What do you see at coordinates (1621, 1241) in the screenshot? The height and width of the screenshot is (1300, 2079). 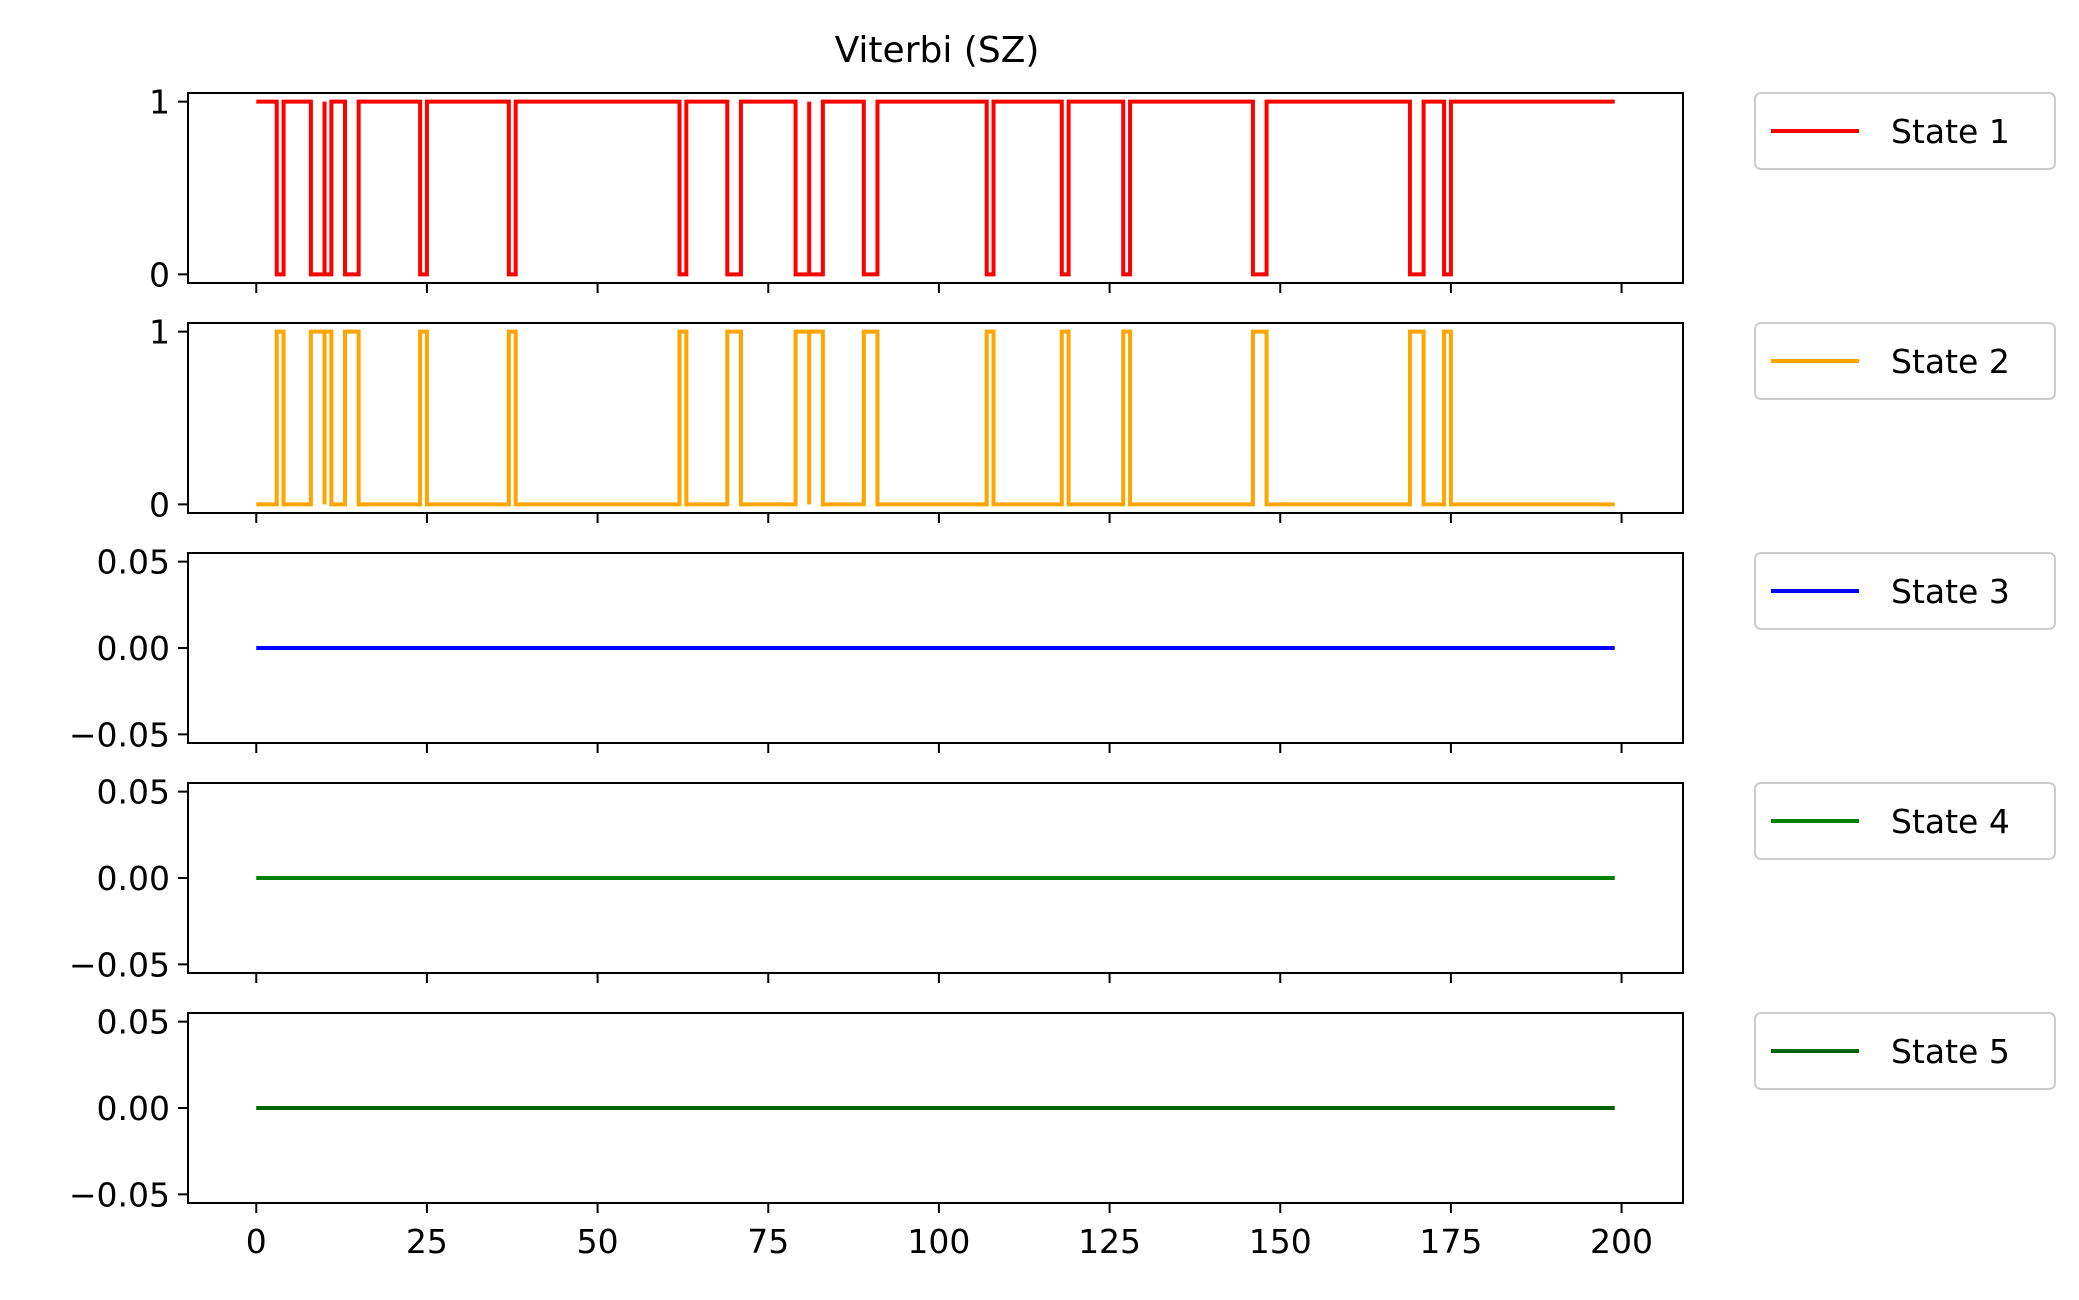 I see `x-tick-label: 200` at bounding box center [1621, 1241].